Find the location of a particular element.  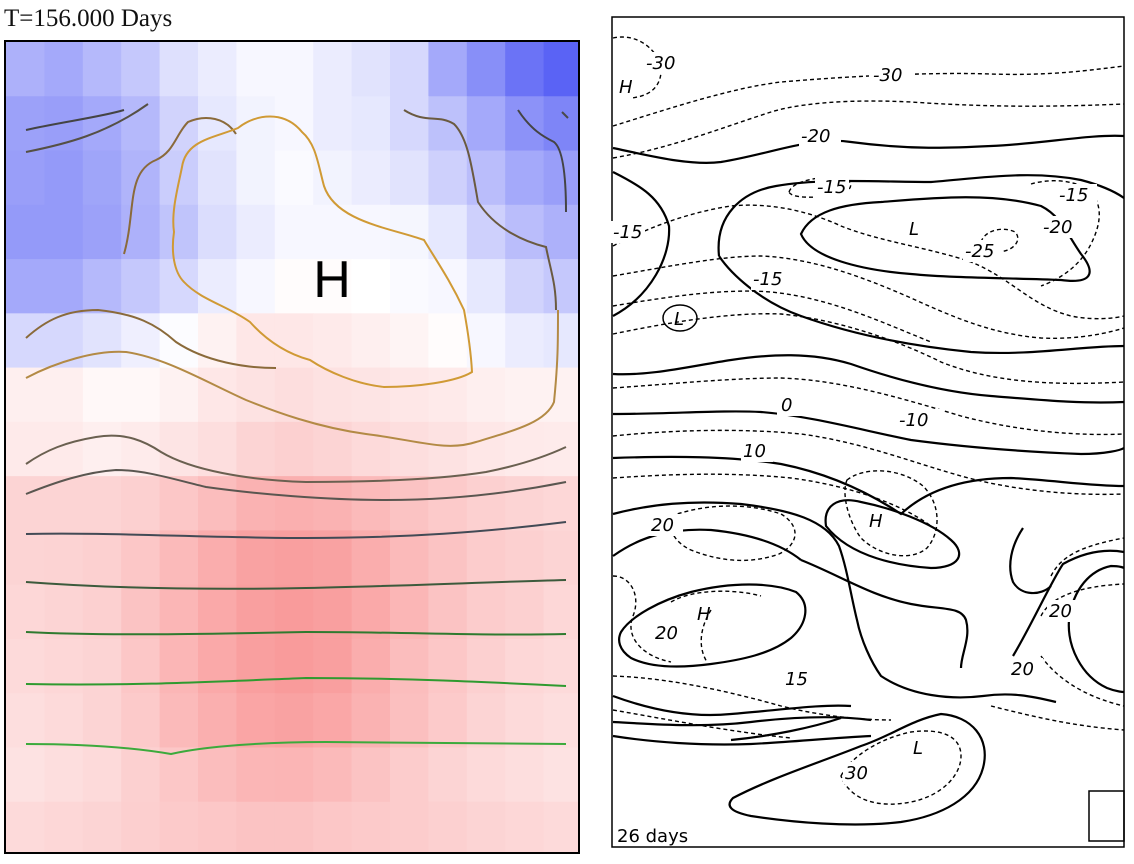

circled-low-marker is located at coordinates (680, 318).